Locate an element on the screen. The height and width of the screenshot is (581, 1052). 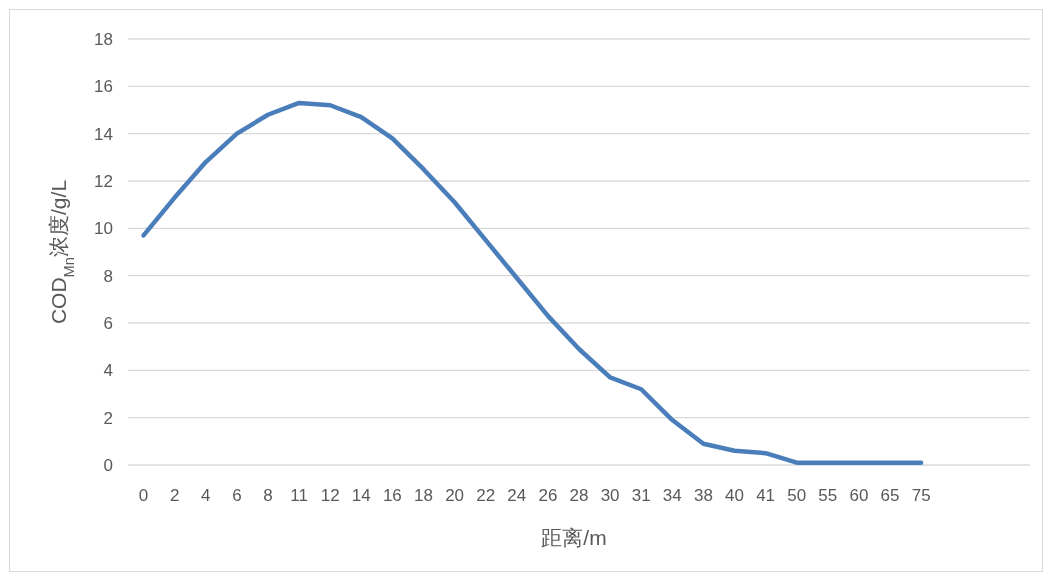
x-tick-label: 14 is located at coordinates (361, 495).